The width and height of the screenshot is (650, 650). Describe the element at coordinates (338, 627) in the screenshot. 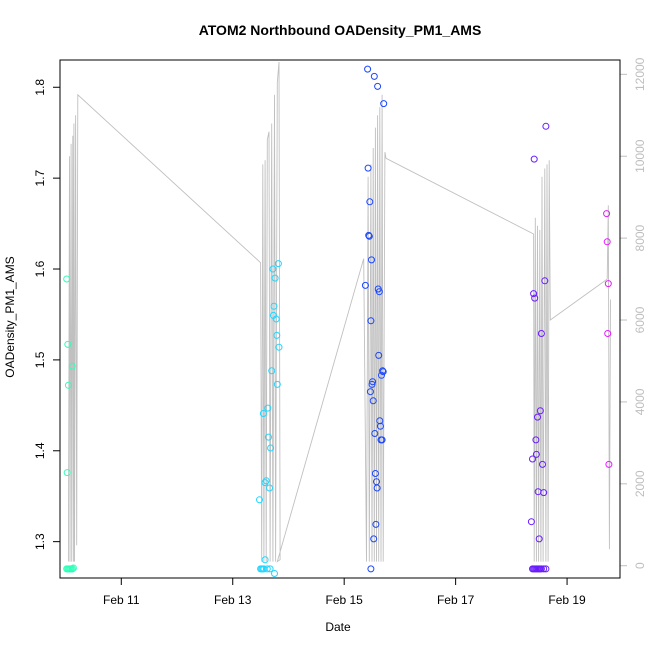

I see `x-axis-label: Date` at that location.